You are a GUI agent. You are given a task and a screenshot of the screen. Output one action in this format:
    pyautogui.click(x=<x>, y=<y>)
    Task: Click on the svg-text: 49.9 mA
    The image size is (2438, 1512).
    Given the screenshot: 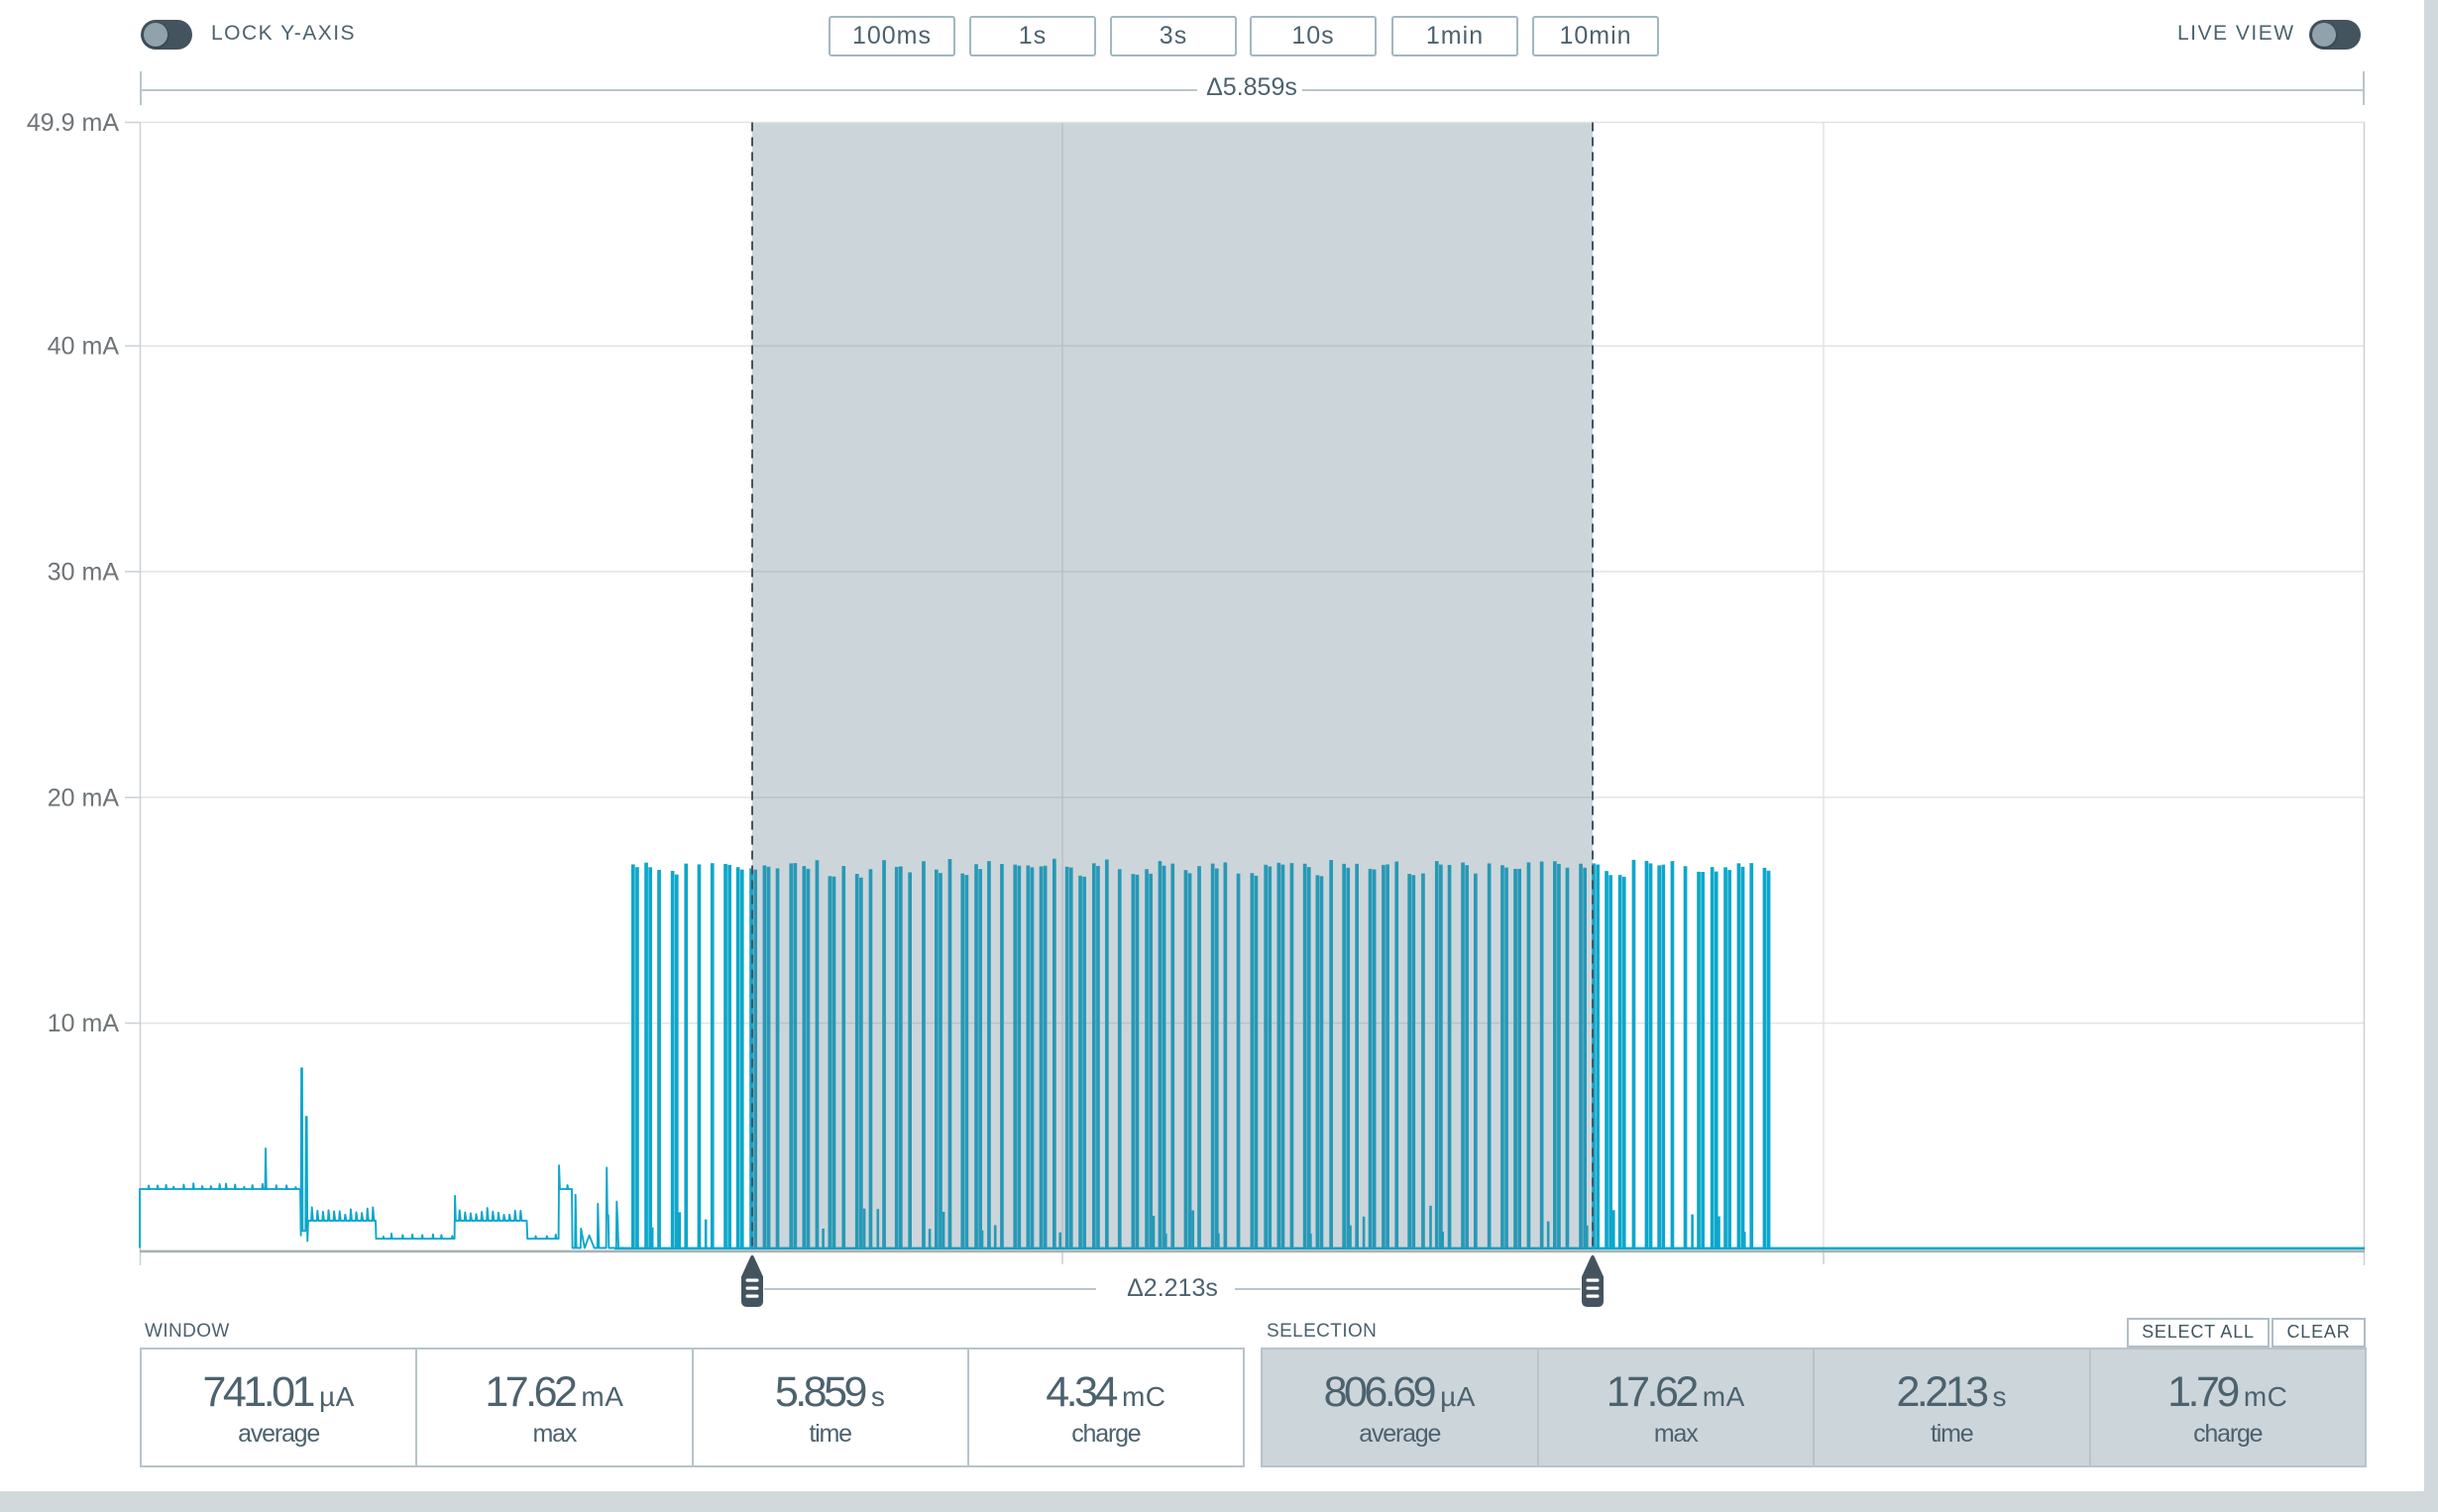 What is the action you would take?
    pyautogui.click(x=73, y=123)
    